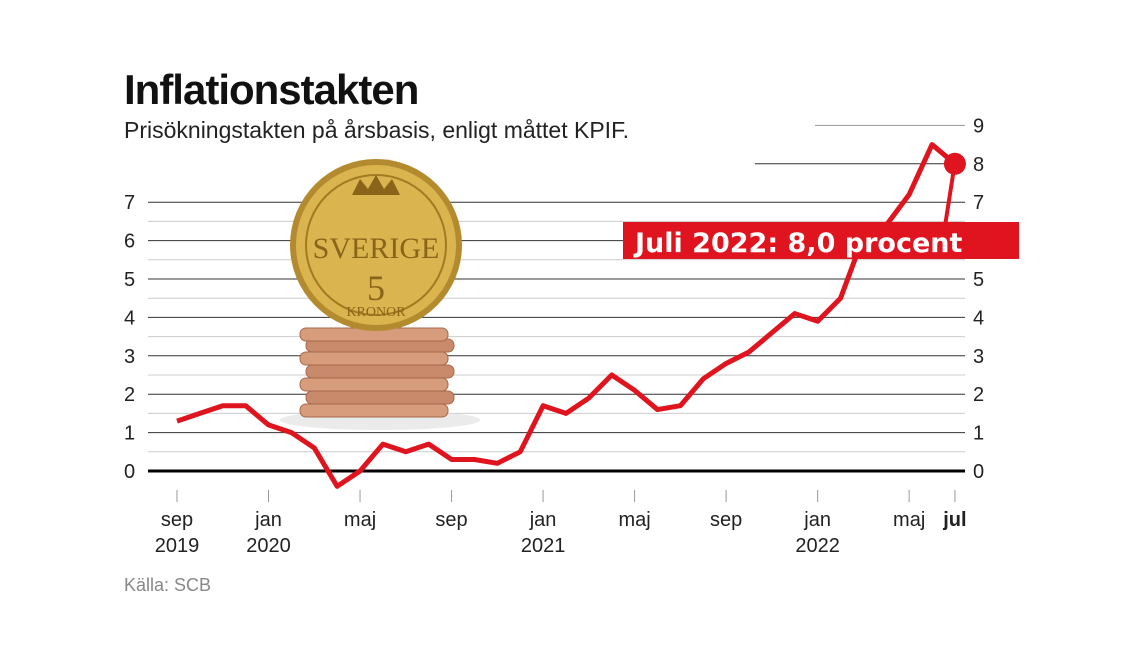 This screenshot has height=662, width=1126. I want to click on y-tick-label-right: 5, so click(978, 280).